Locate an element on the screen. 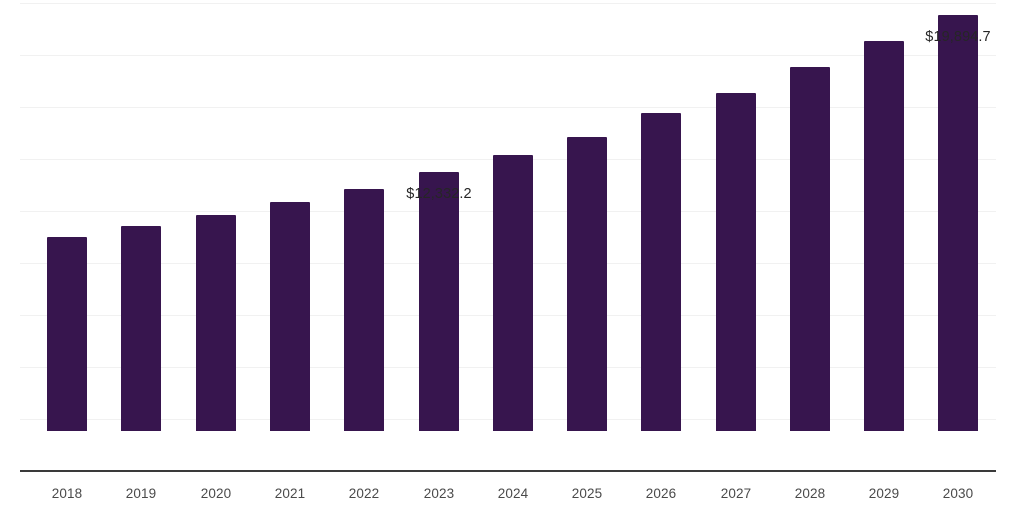  tick-label-2023: 2023 is located at coordinates (439, 493).